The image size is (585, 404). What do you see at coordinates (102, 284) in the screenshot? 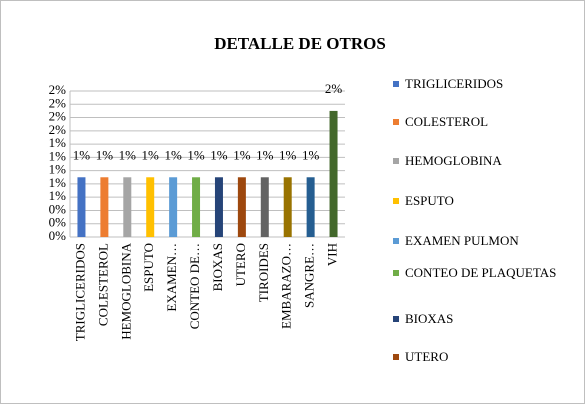
I see `x-tick-label: COLESTEROL` at bounding box center [102, 284].